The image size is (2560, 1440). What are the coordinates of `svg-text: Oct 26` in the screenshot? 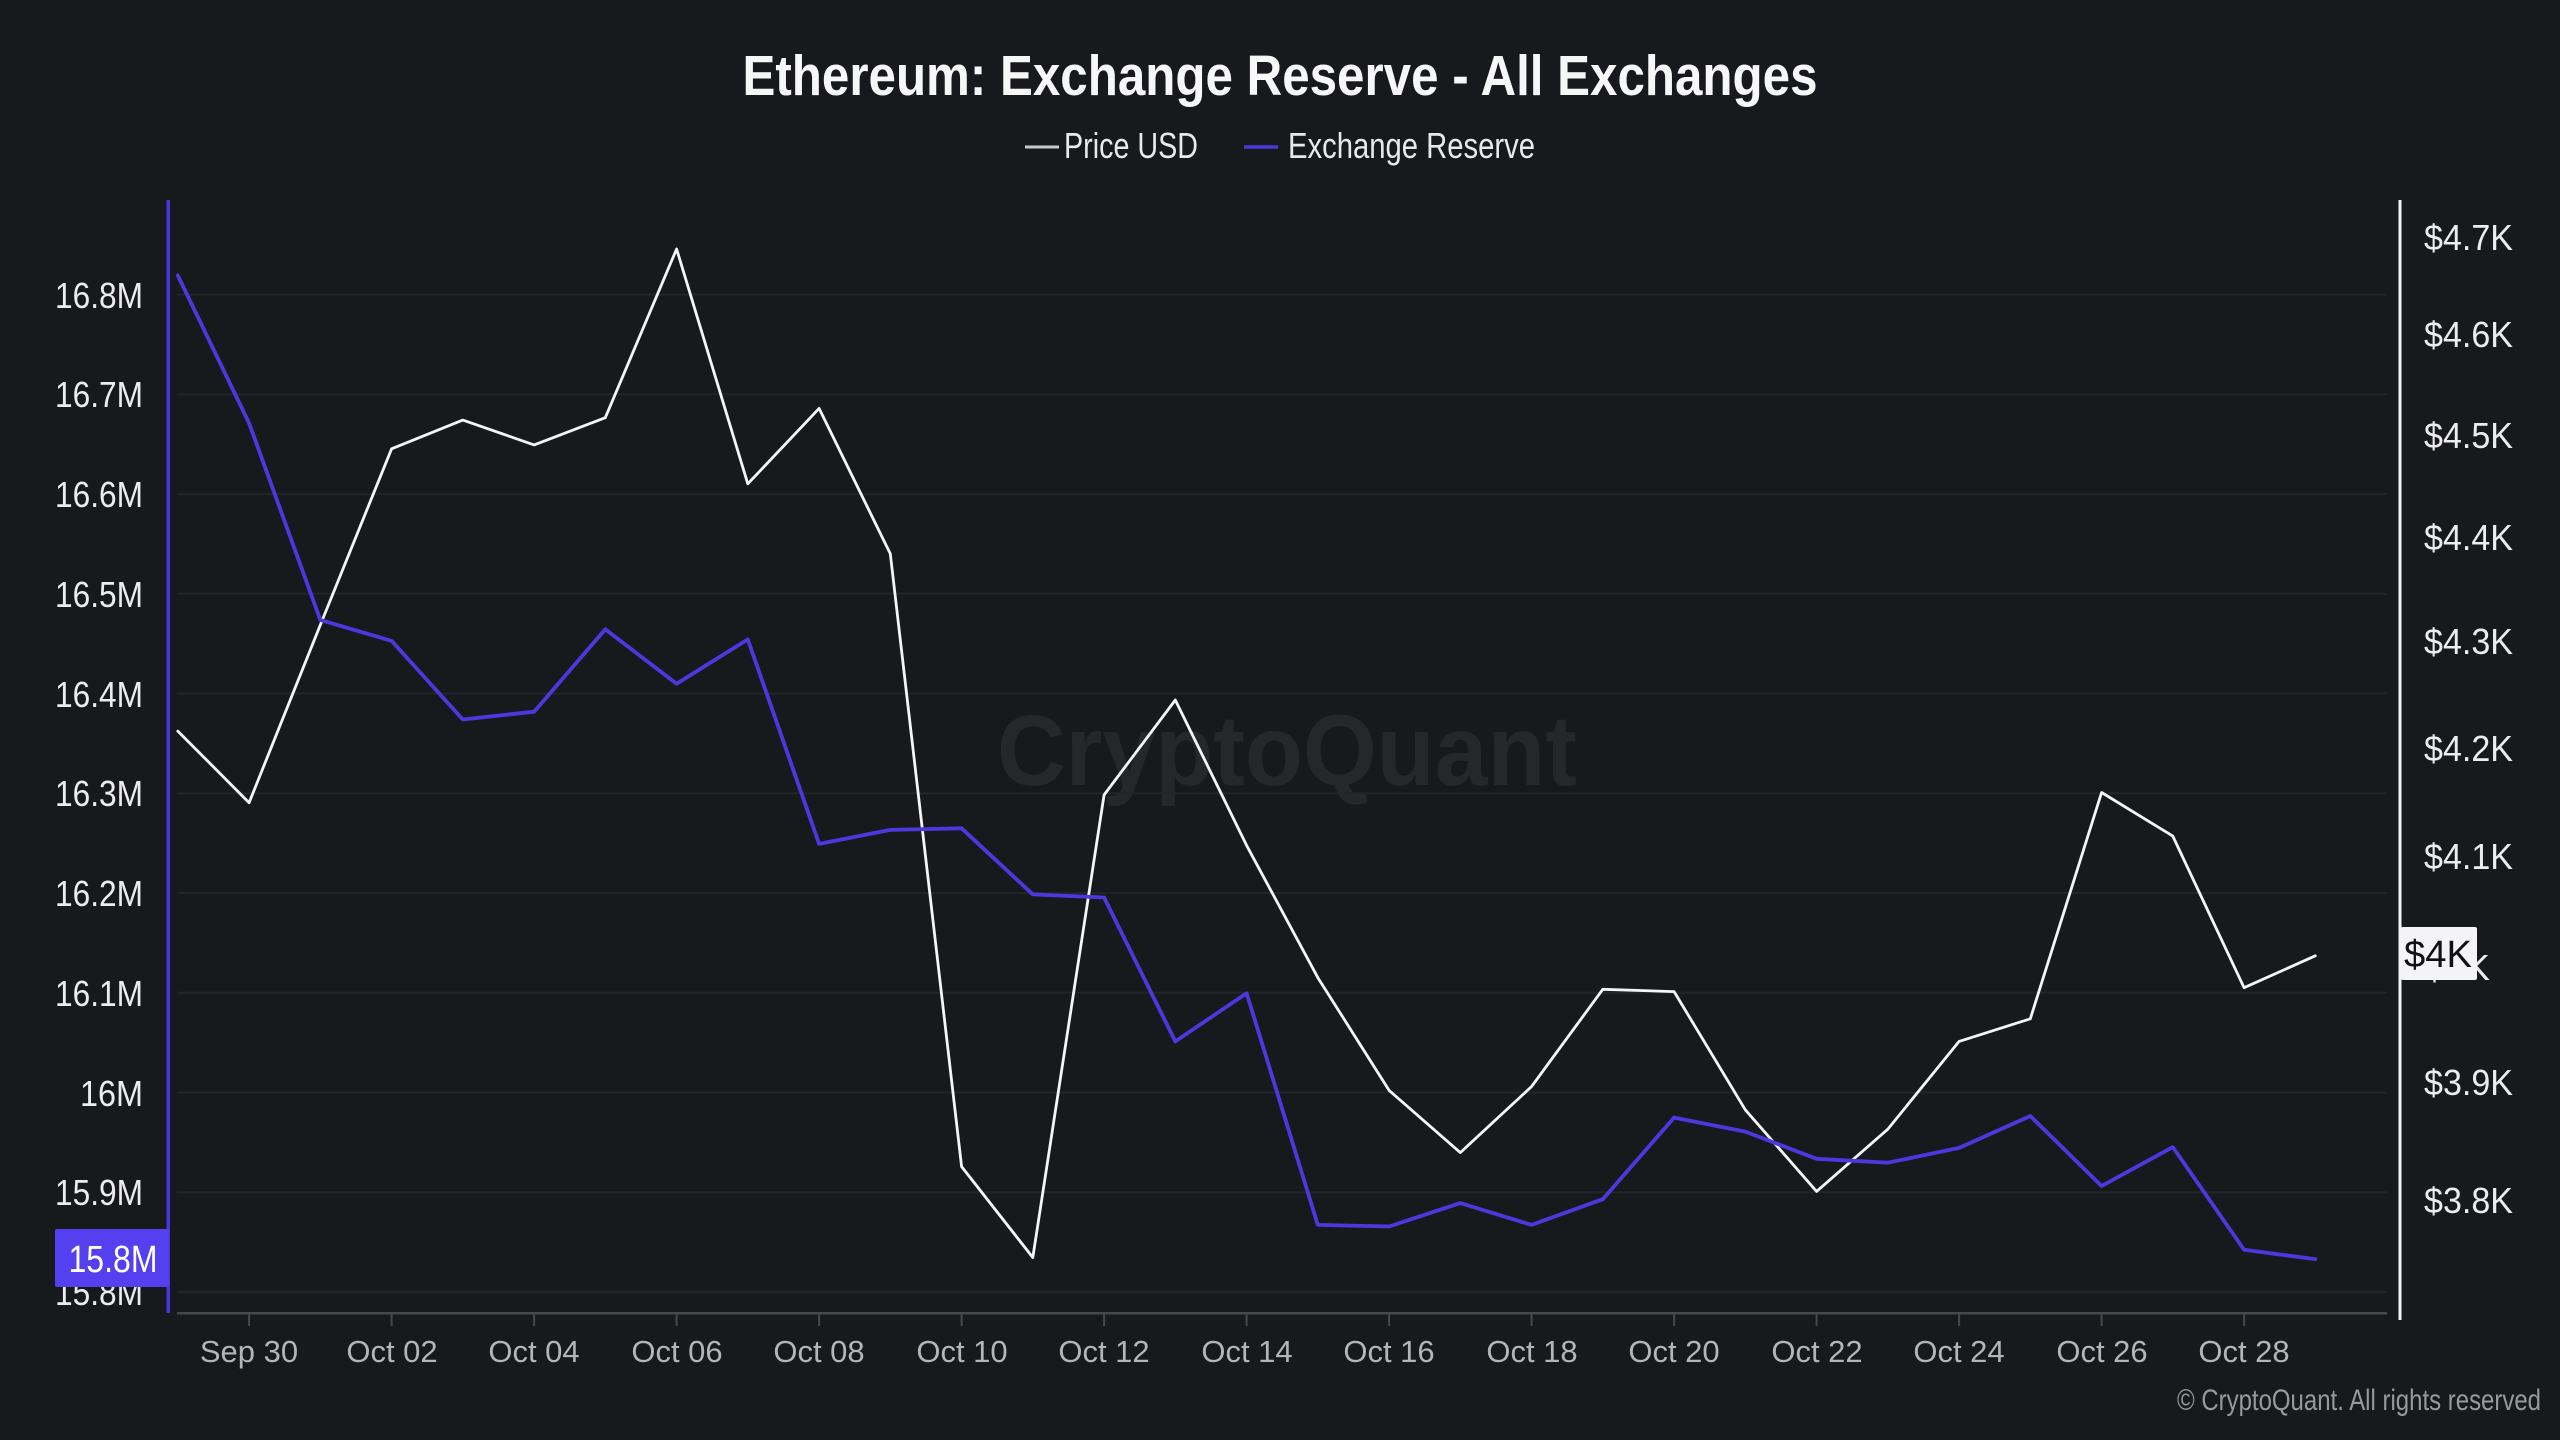 It's located at (2101, 1351).